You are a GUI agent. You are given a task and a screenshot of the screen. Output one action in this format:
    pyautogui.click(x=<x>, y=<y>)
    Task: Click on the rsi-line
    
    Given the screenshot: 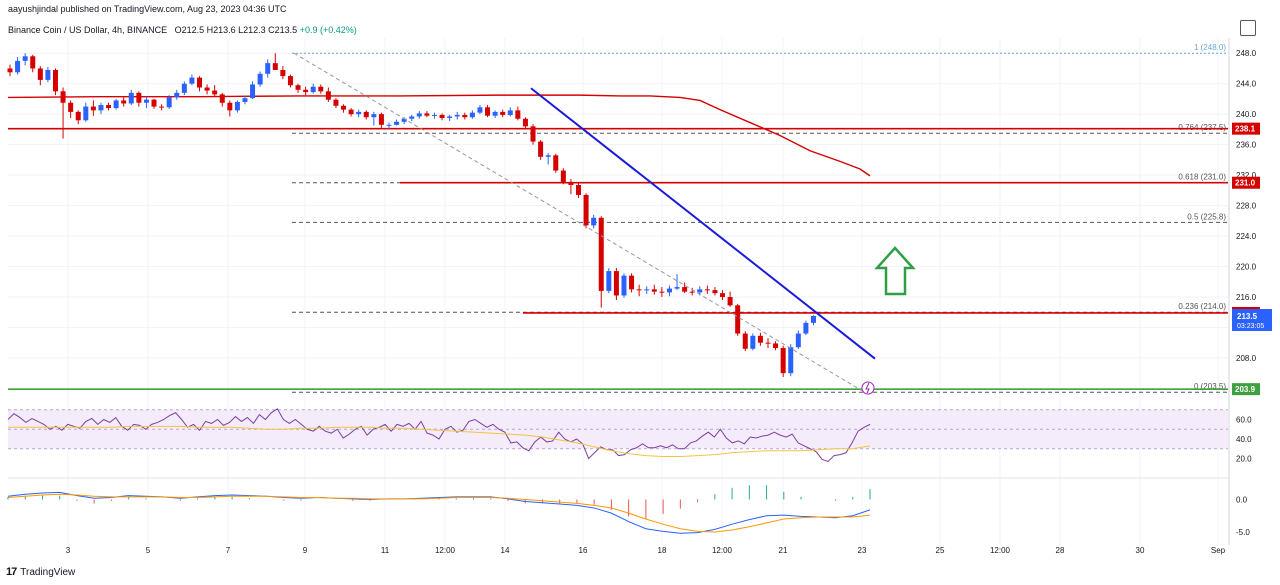 What is the action you would take?
    pyautogui.click(x=439, y=435)
    